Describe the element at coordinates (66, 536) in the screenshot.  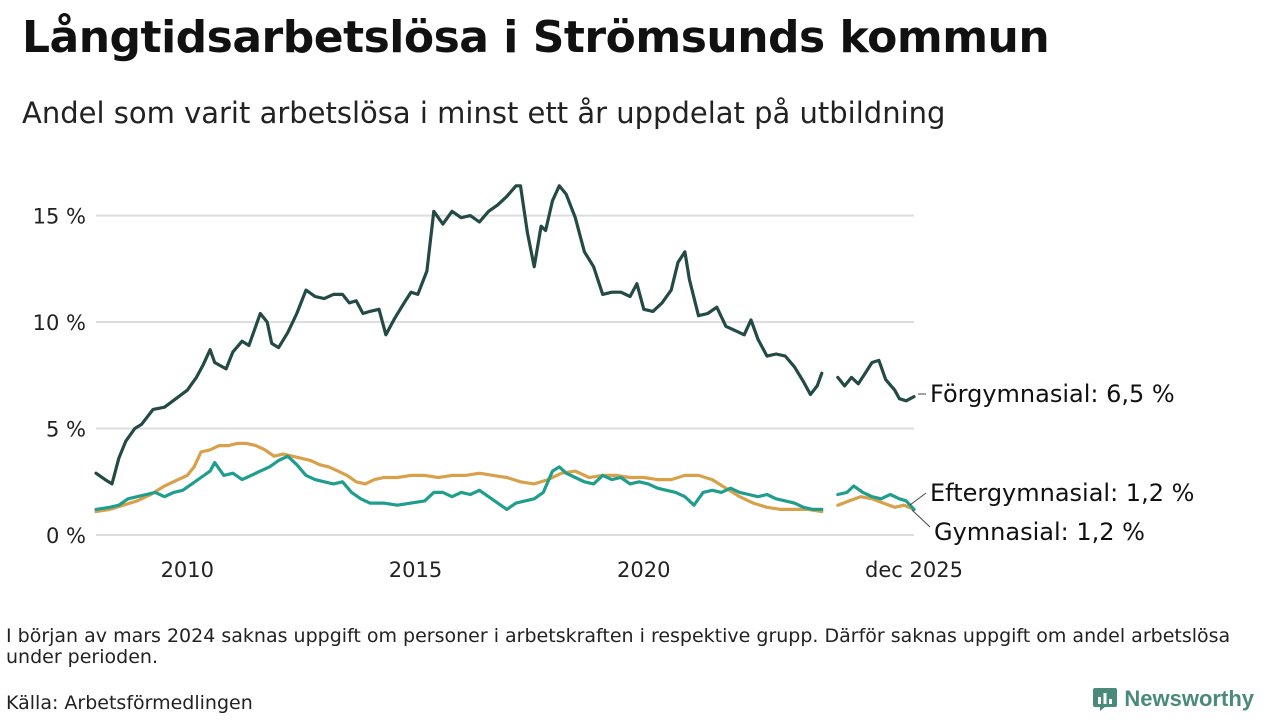
I see `y-tick-label: 0 %` at that location.